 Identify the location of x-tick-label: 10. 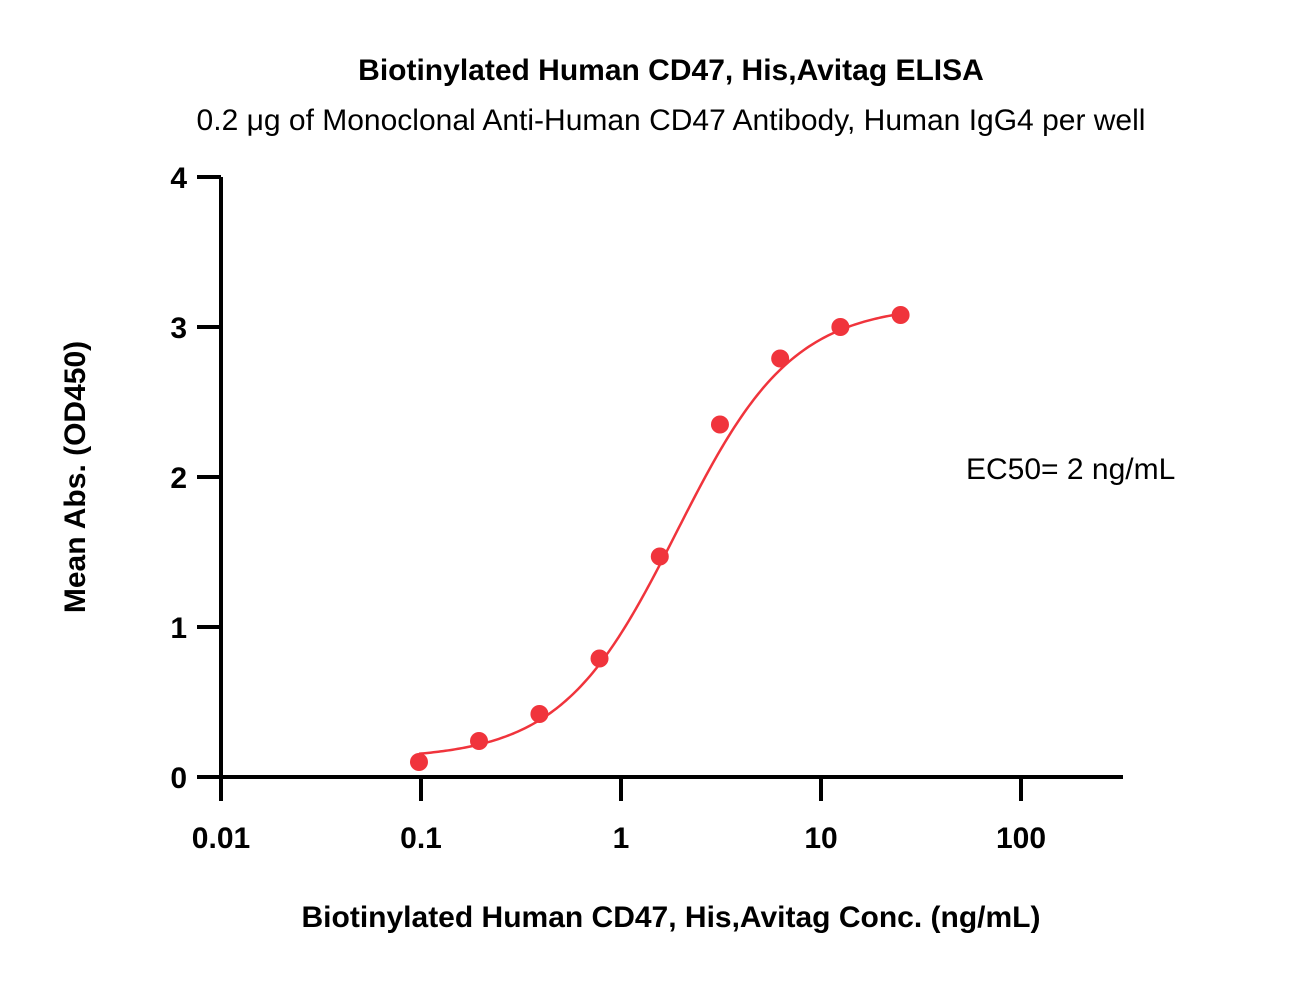
(820, 838).